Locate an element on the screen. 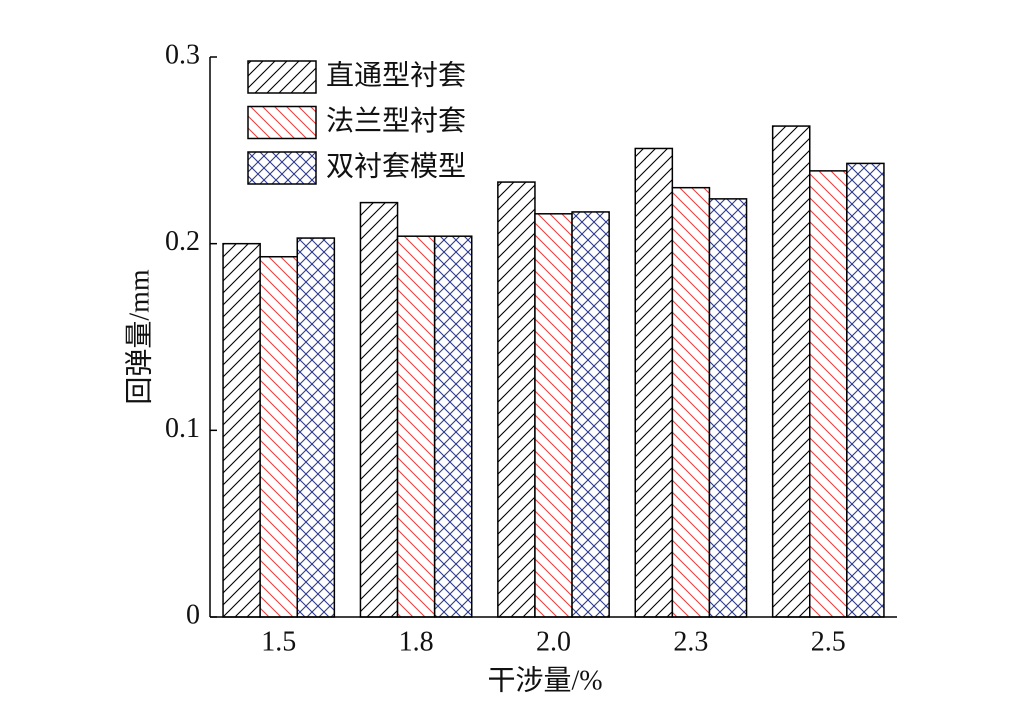 The image size is (1023, 717). x-tick-label: 2.0 is located at coordinates (553, 641).